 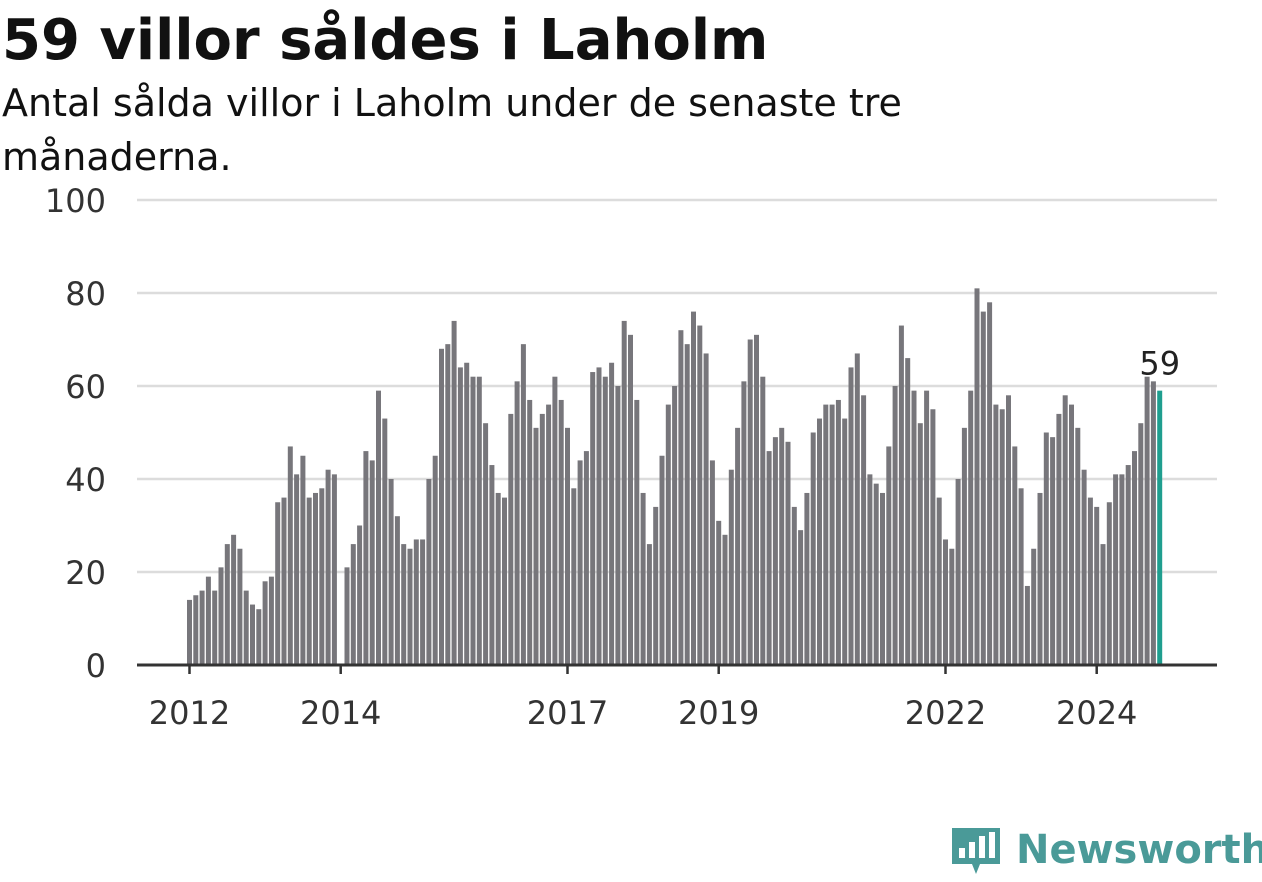 What do you see at coordinates (1139, 850) in the screenshot?
I see `brand-name: Newsworthy` at bounding box center [1139, 850].